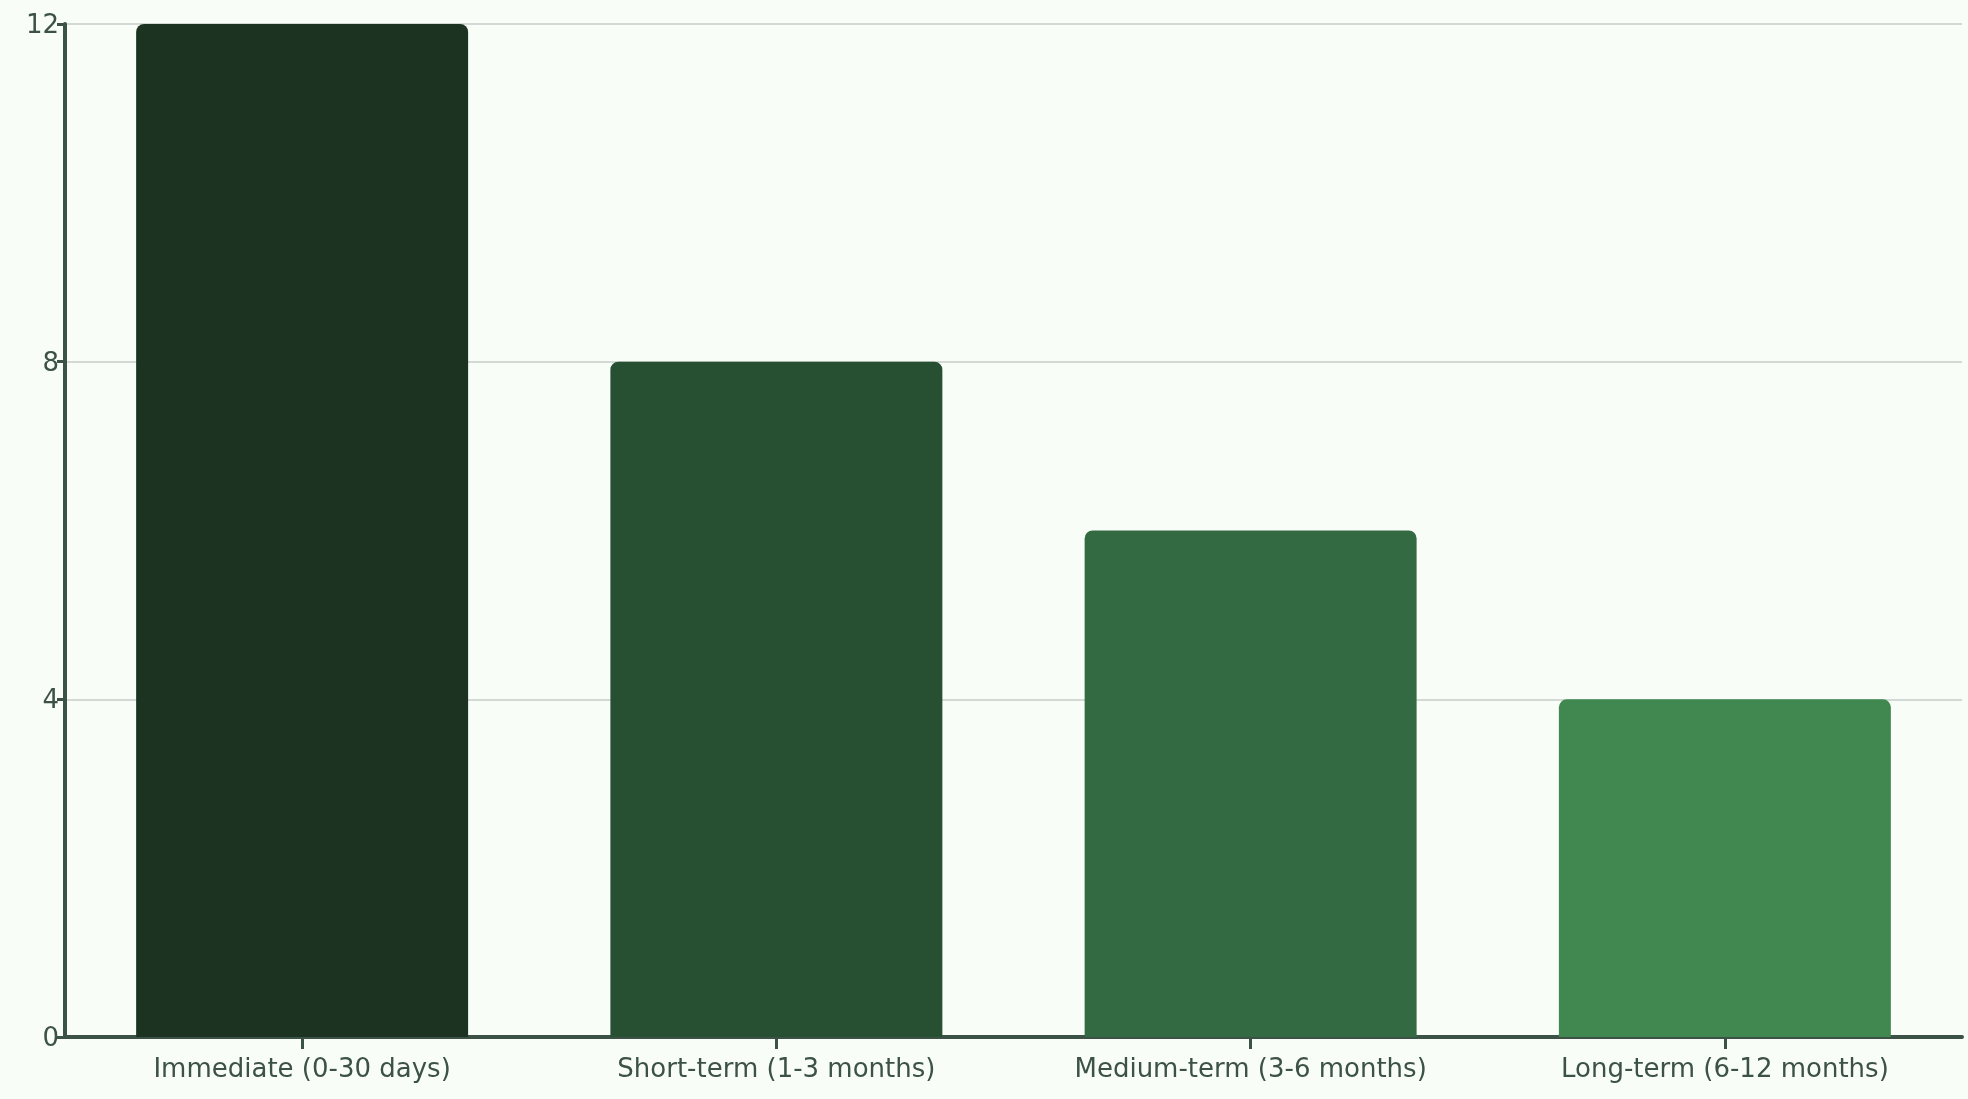 The image size is (1968, 1099). I want to click on y-tick-label: 4, so click(50, 699).